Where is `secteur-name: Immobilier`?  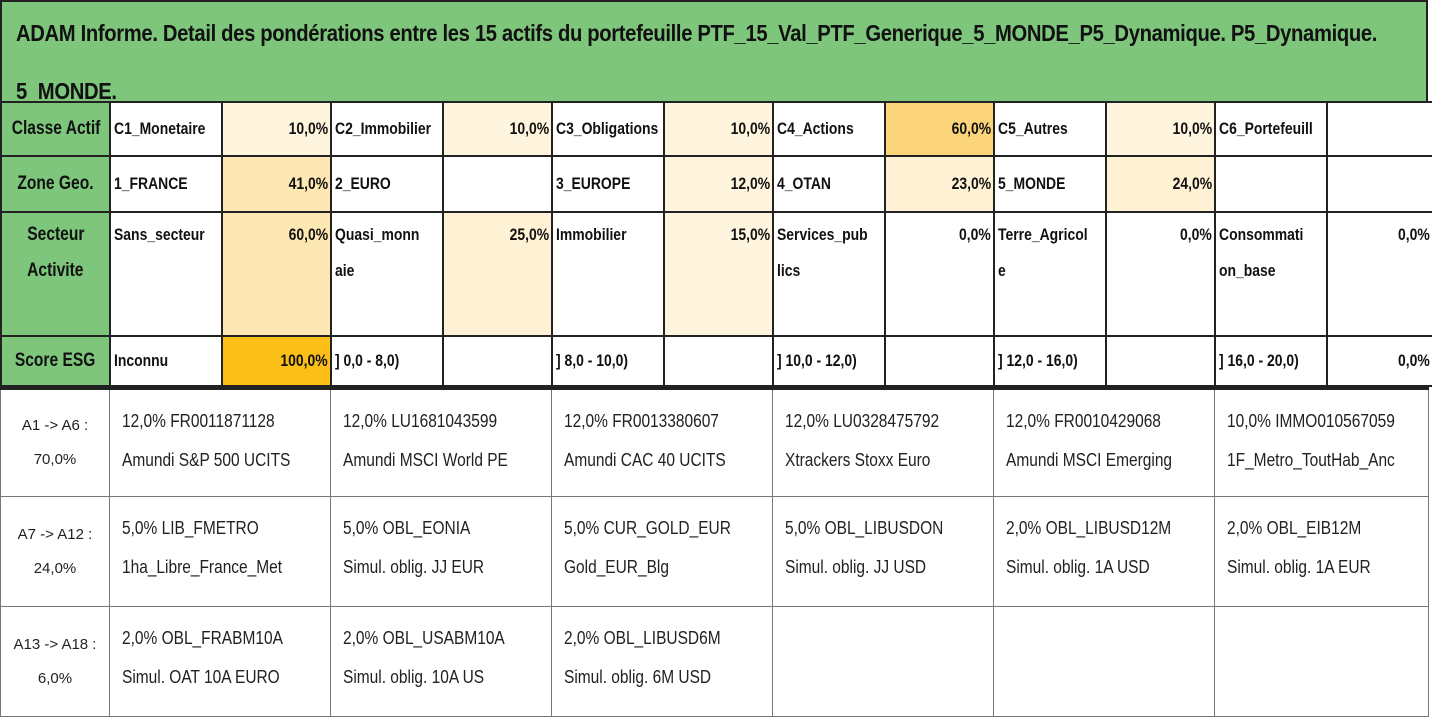 secteur-name: Immobilier is located at coordinates (608, 274).